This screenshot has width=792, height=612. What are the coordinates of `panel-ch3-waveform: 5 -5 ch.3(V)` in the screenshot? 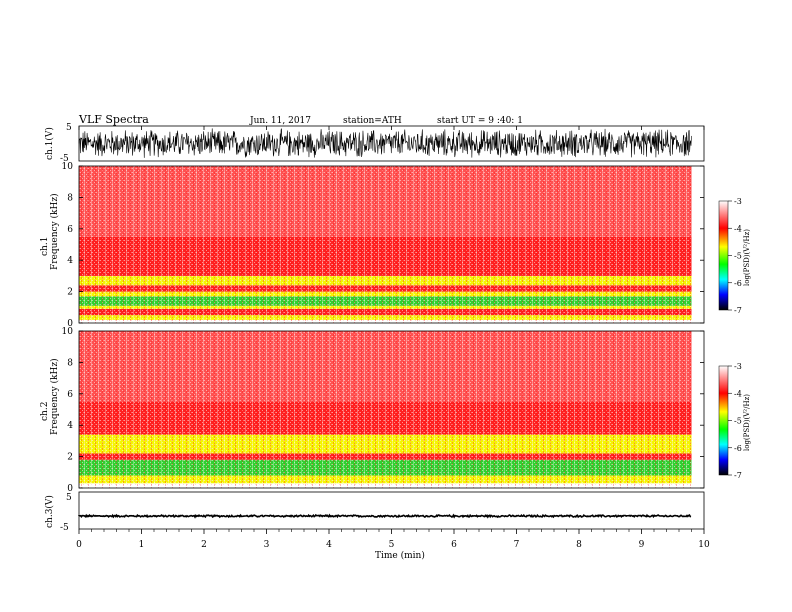 It's located at (374, 512).